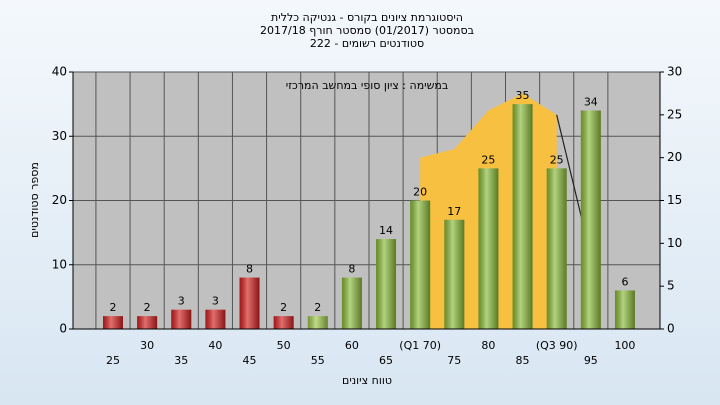  Describe the element at coordinates (59, 200) in the screenshot. I see `y-tick-label: 20` at that location.